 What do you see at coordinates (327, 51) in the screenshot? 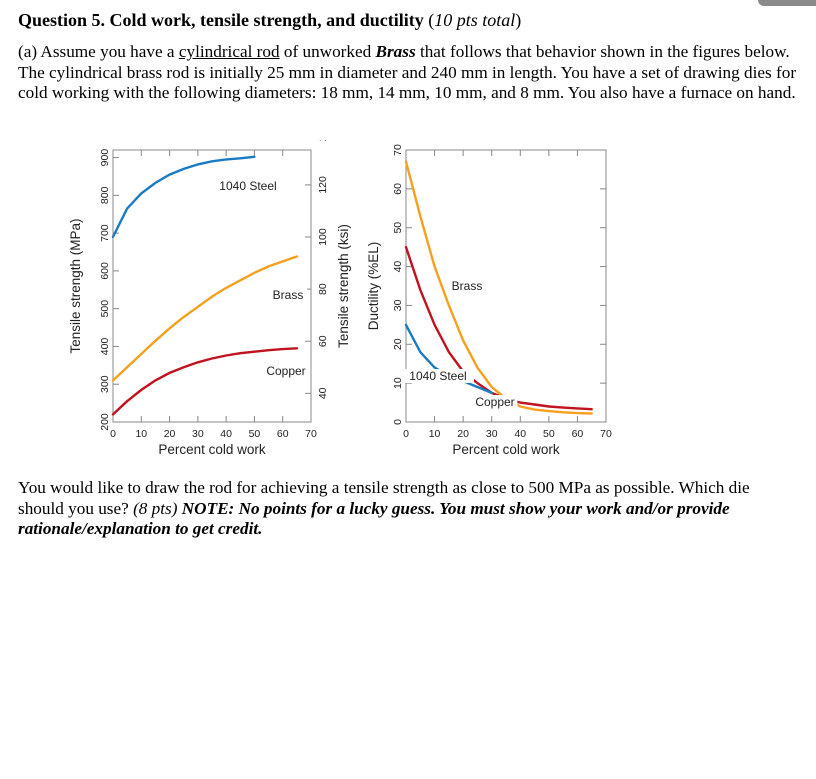
I see `part-a-middle: of unworked` at bounding box center [327, 51].